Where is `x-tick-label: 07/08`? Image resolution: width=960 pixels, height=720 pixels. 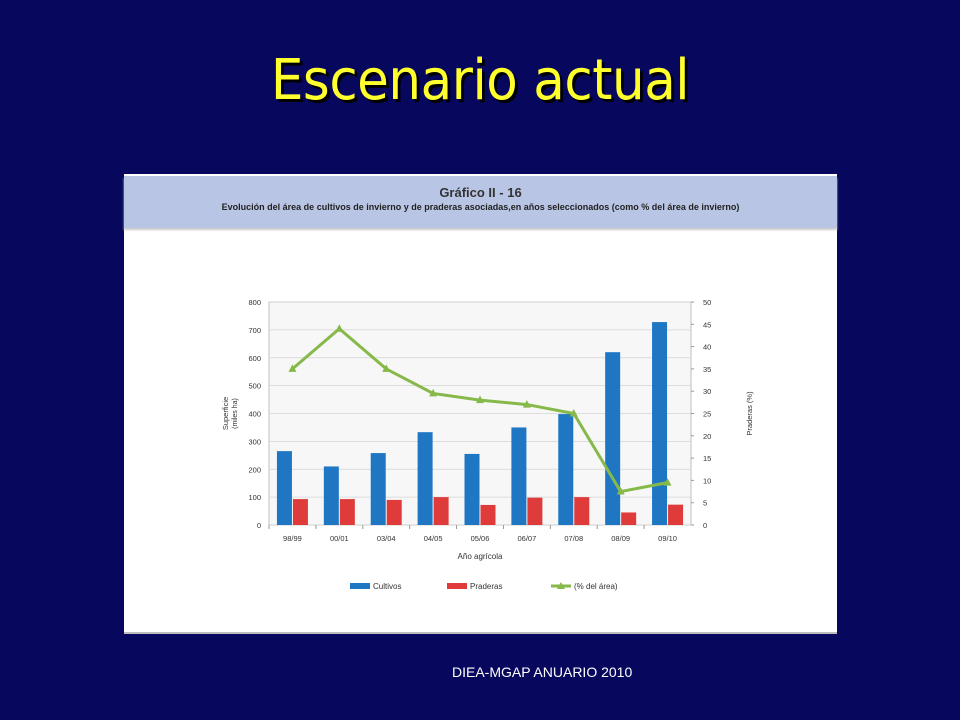
x-tick-label: 07/08 is located at coordinates (573, 538).